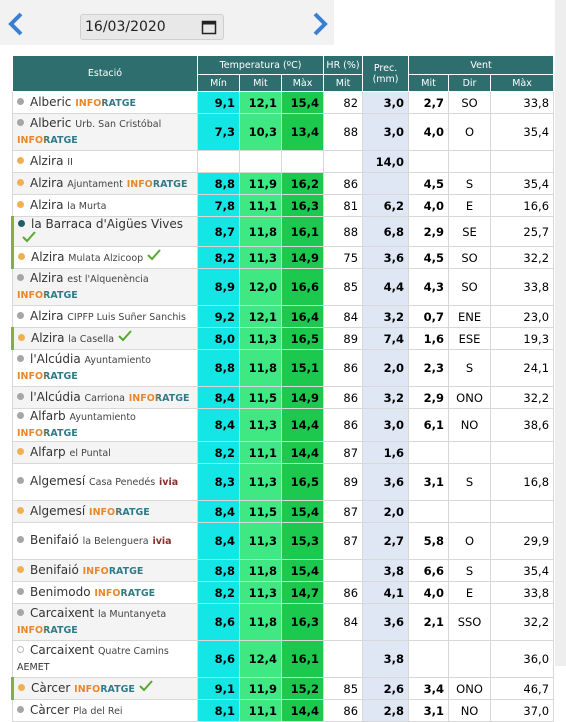 This screenshot has height=722, width=566. I want to click on date-bar: 16/03/2020, so click(167, 22).